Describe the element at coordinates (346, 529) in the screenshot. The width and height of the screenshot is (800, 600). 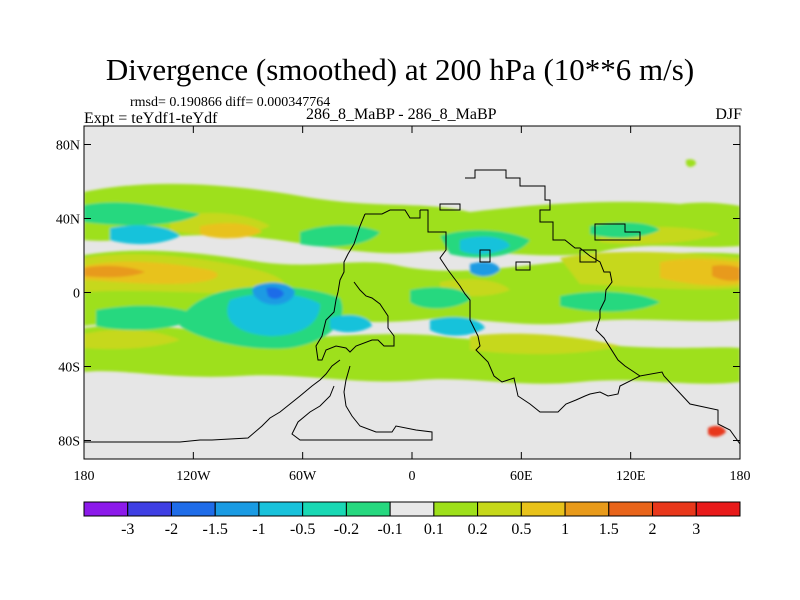
I see `colorbar-label: -0.2` at that location.